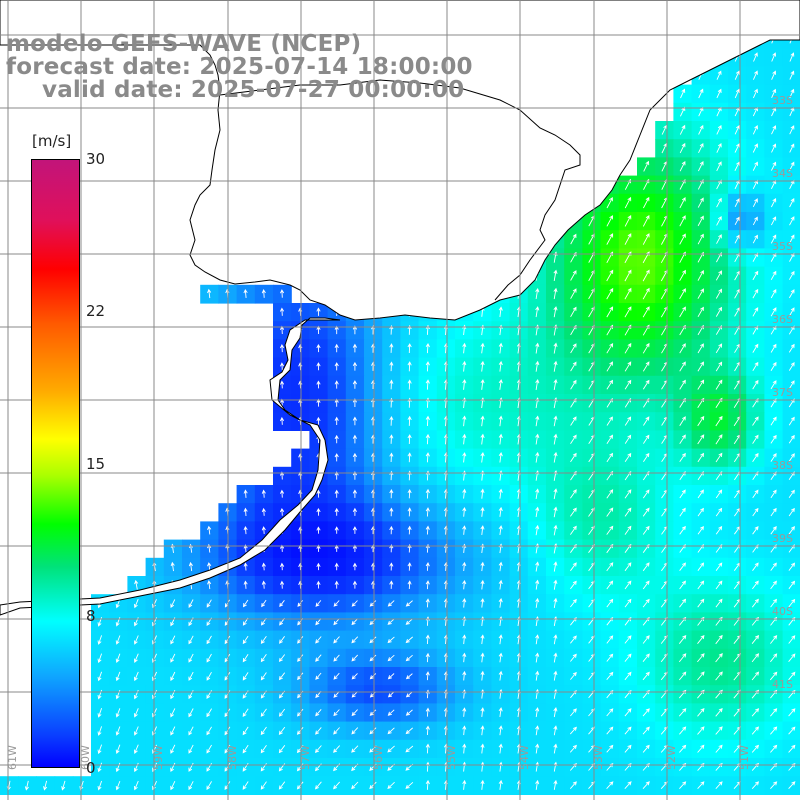  Describe the element at coordinates (184, 44) in the screenshot. I see `model-title: modelo GEFS-WAVE (NCEP)` at that location.